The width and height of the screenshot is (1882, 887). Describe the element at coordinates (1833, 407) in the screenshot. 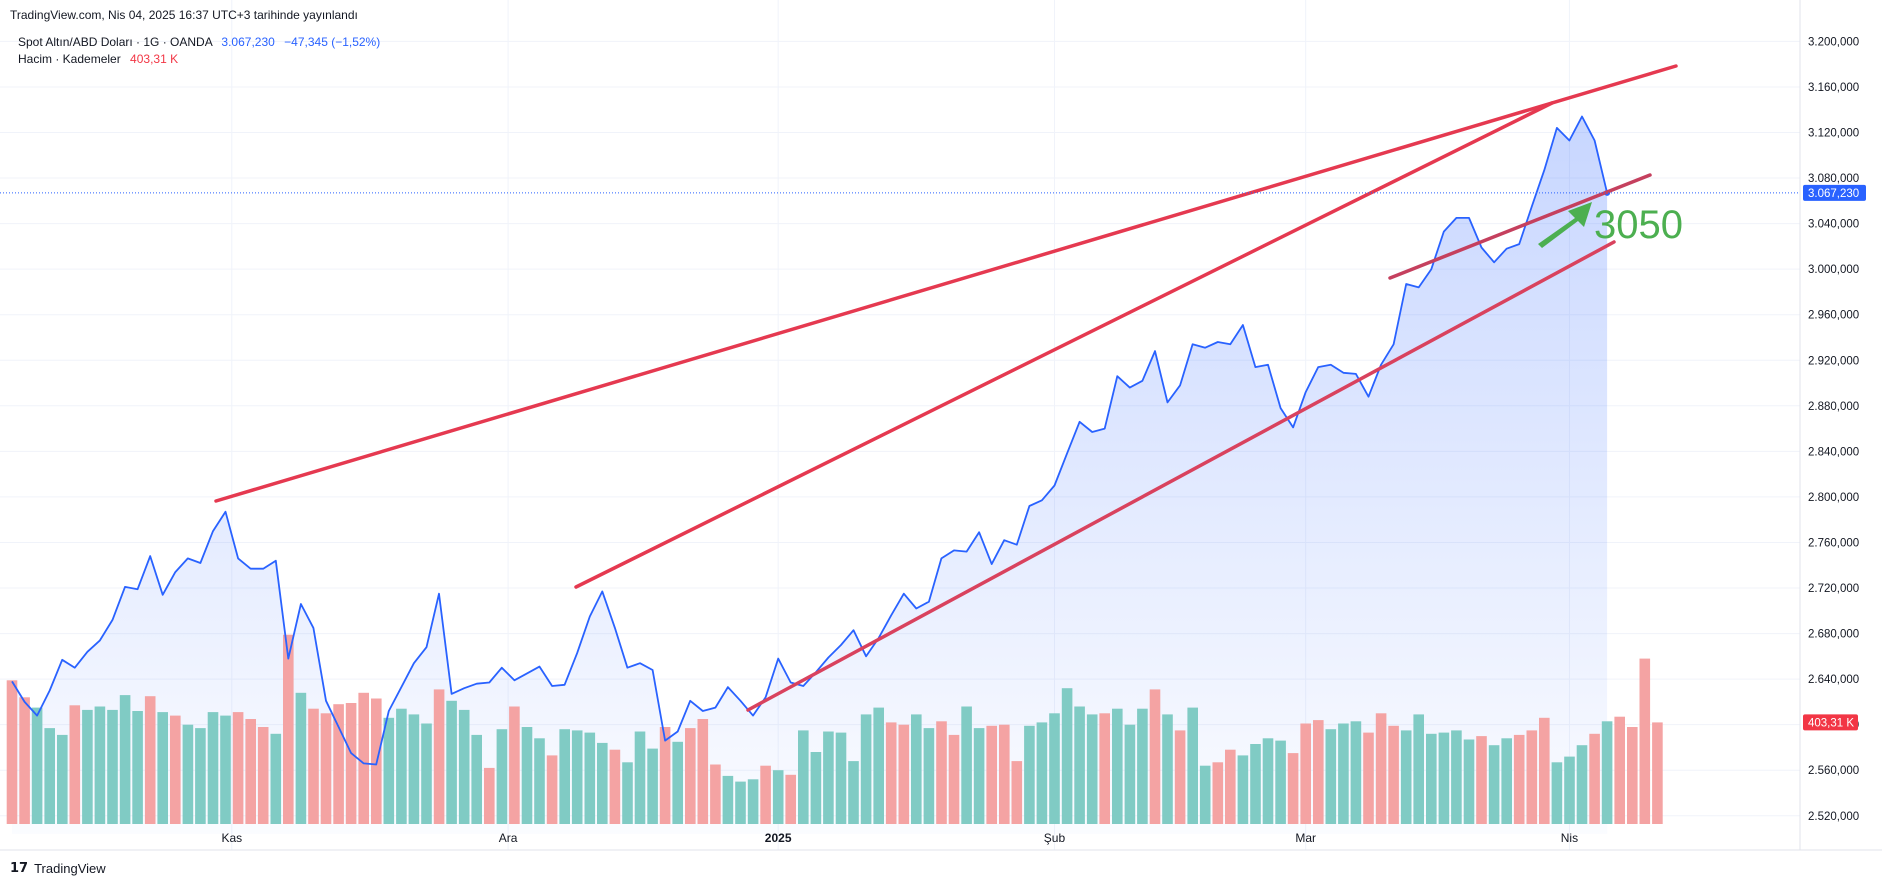

I see `y-tick-label: 2.880,000` at that location.